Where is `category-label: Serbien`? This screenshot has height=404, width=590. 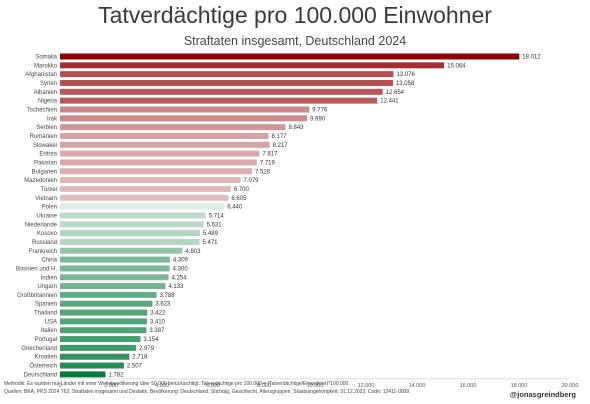 category-label: Serbien is located at coordinates (46, 128).